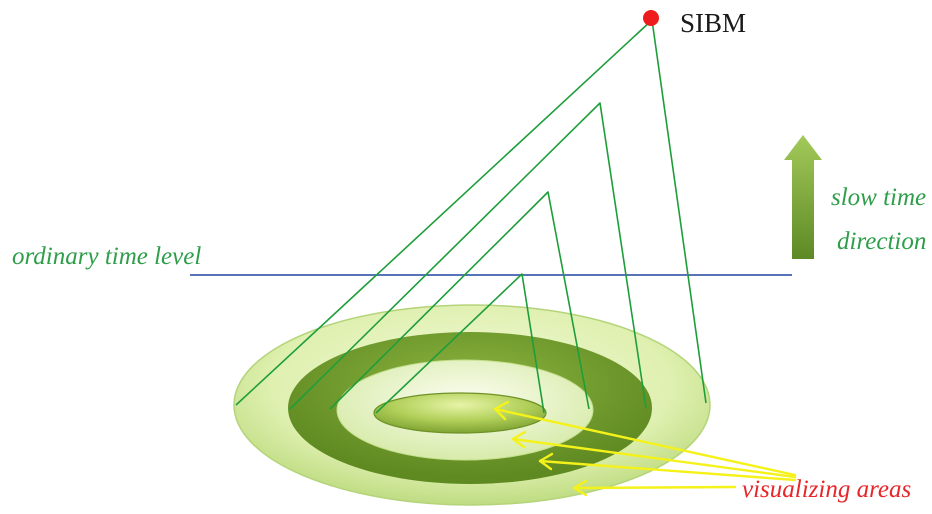 This screenshot has height=514, width=932. What do you see at coordinates (881, 241) in the screenshot?
I see `direction-label: direction` at bounding box center [881, 241].